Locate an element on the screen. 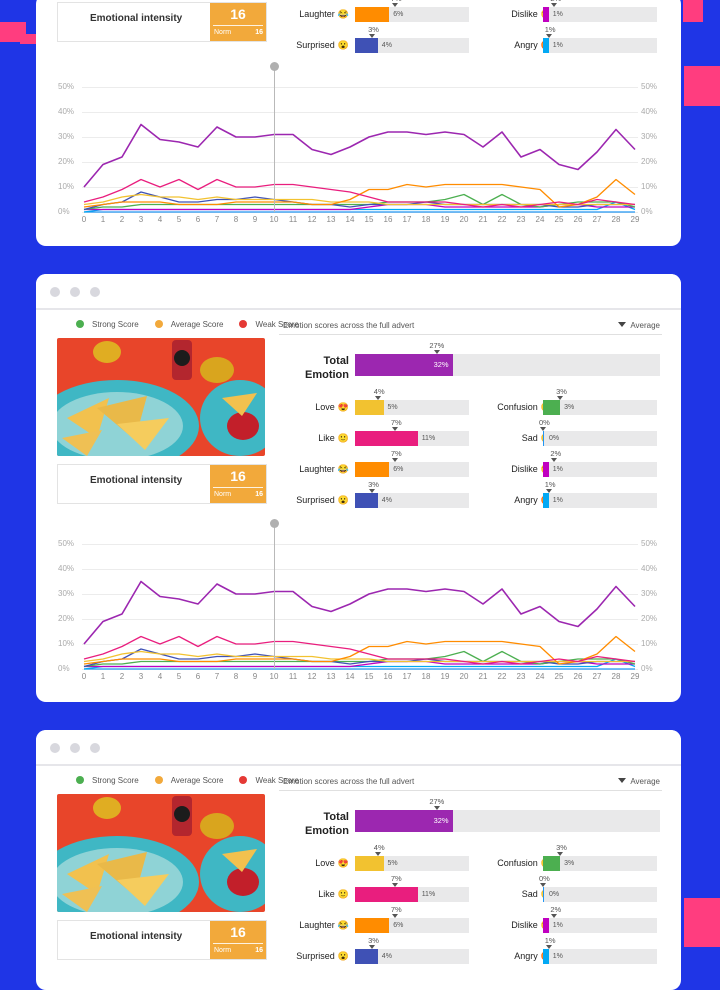  total-emotion-bar: 32% is located at coordinates (507, 821).